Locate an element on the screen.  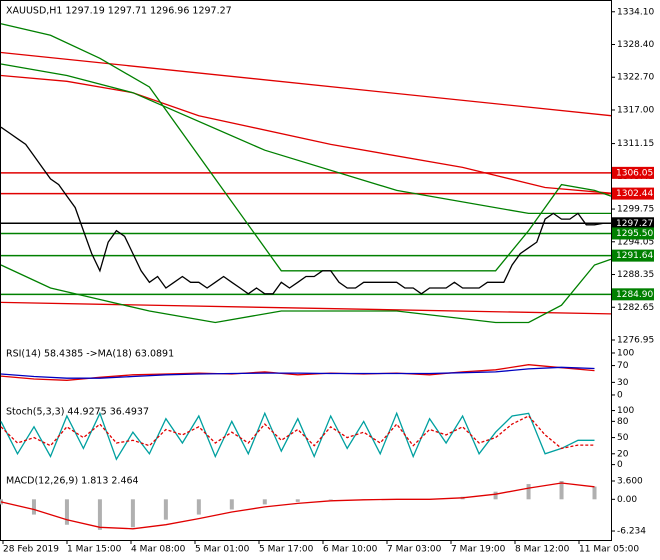
y-tick-label: 1276.95 is located at coordinates (635, 340).